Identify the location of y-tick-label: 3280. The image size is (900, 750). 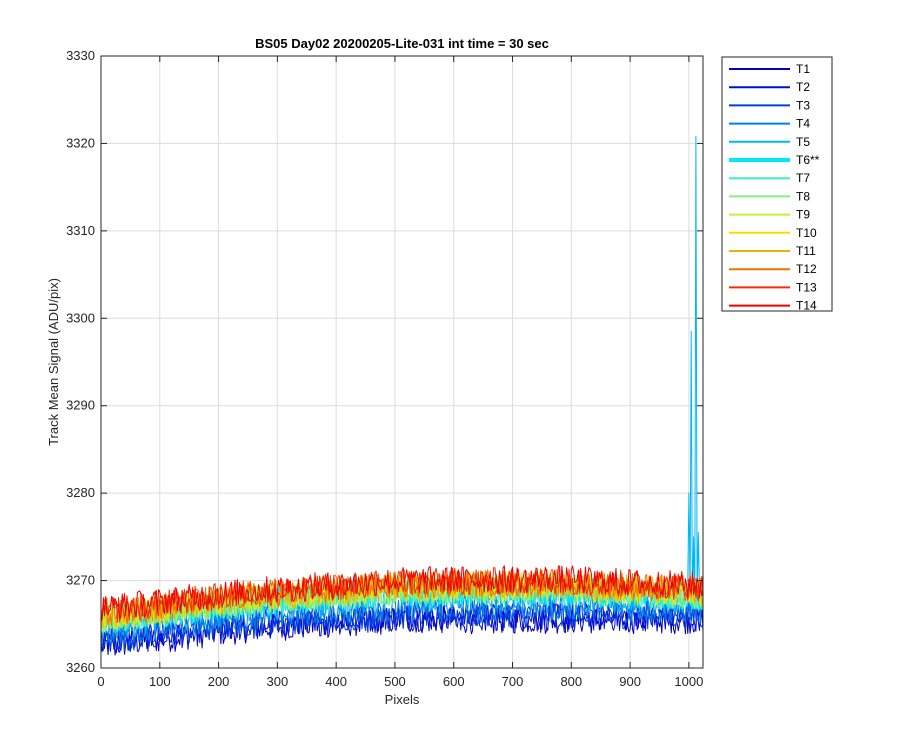
(80, 492).